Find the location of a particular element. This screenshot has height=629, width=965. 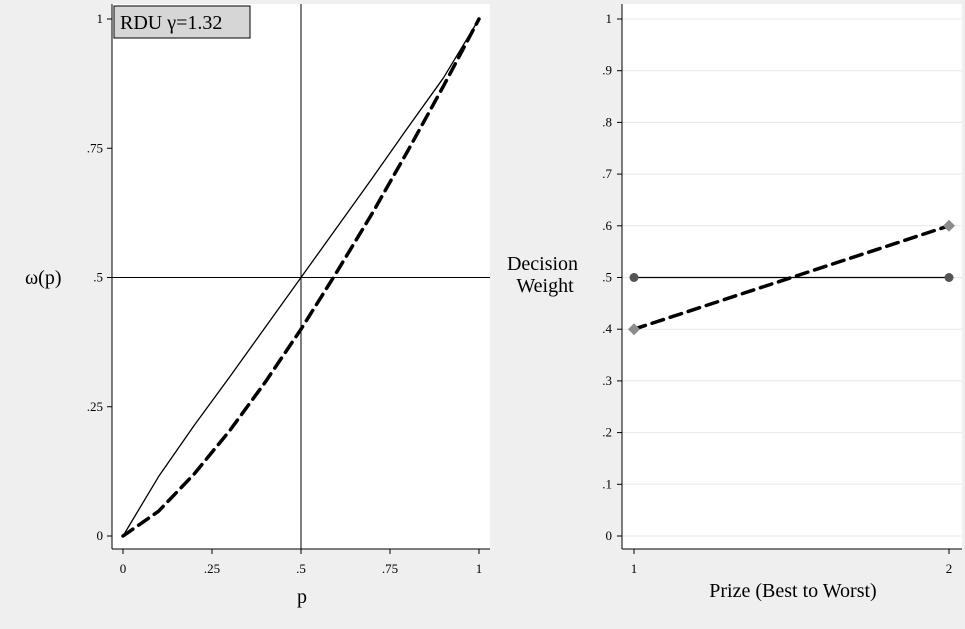

right-y-tick-label: .5 is located at coordinates (607, 277).